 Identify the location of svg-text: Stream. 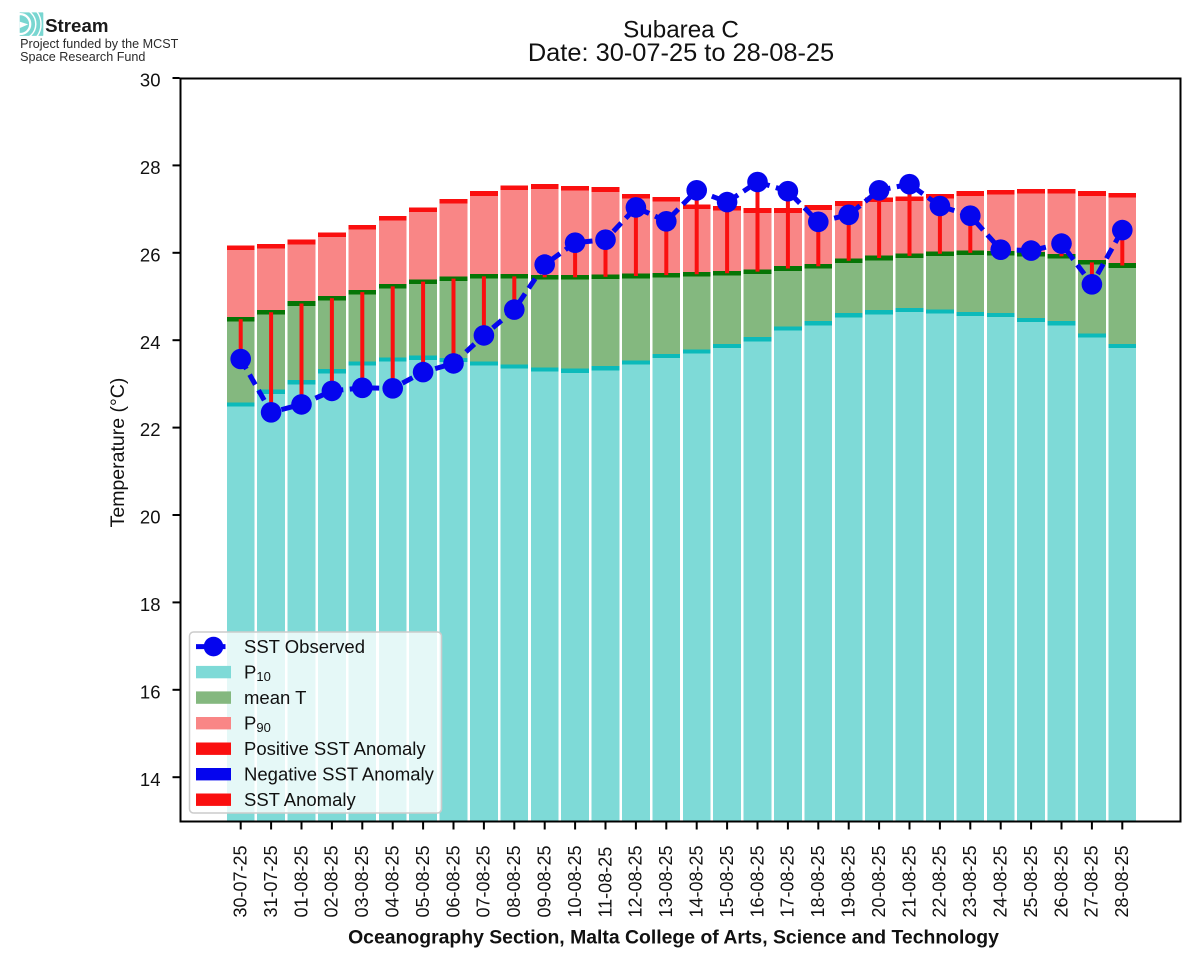
(76, 25).